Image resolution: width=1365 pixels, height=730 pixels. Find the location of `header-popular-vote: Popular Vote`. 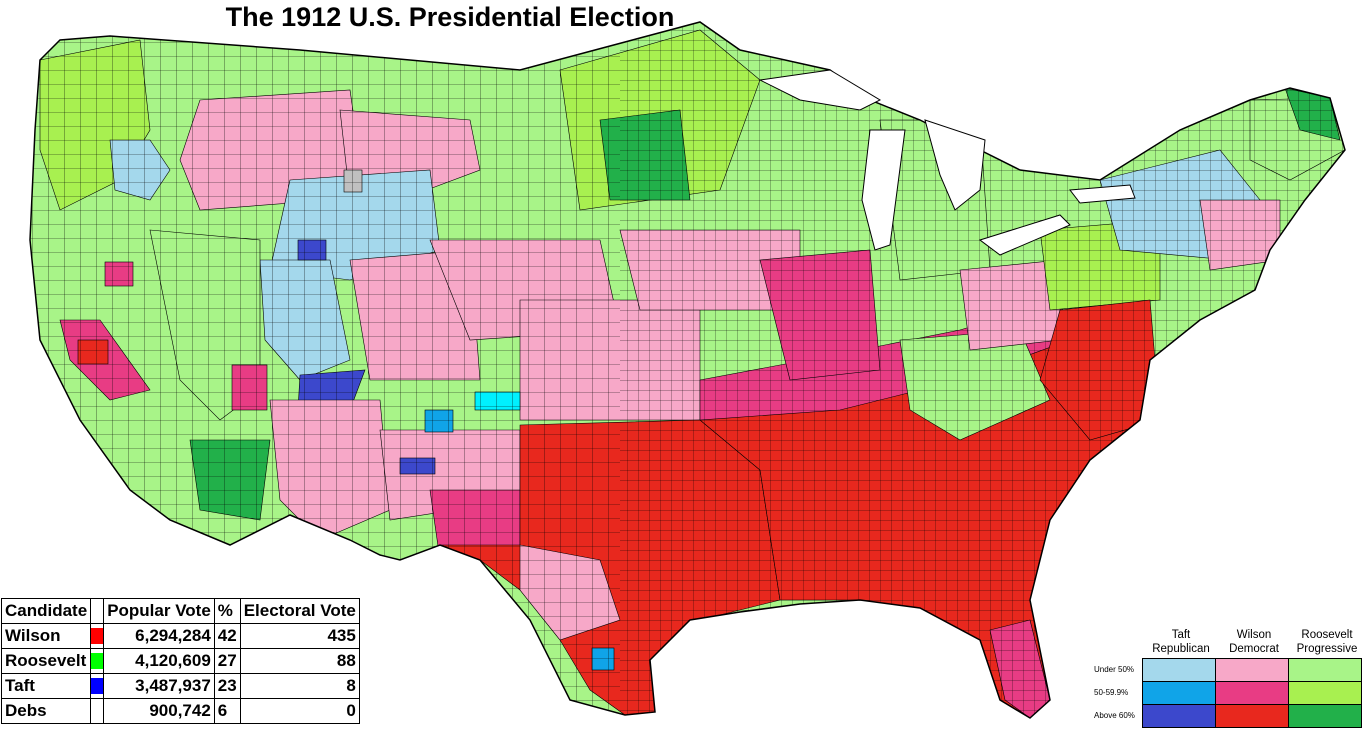

header-popular-vote: Popular Vote is located at coordinates (159, 611).